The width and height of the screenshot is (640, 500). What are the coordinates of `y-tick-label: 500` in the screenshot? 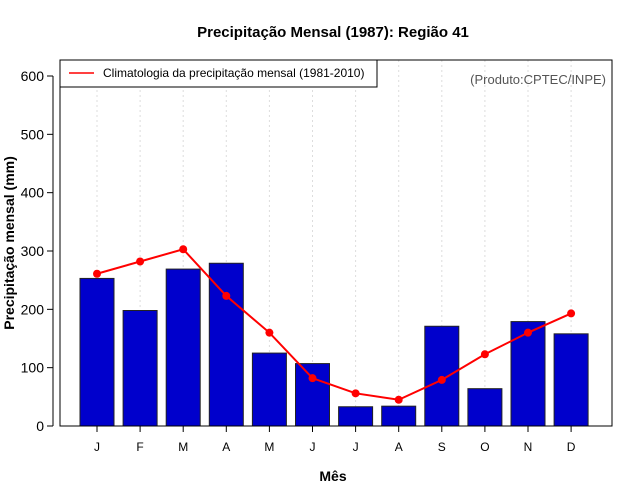 It's located at (33, 134).